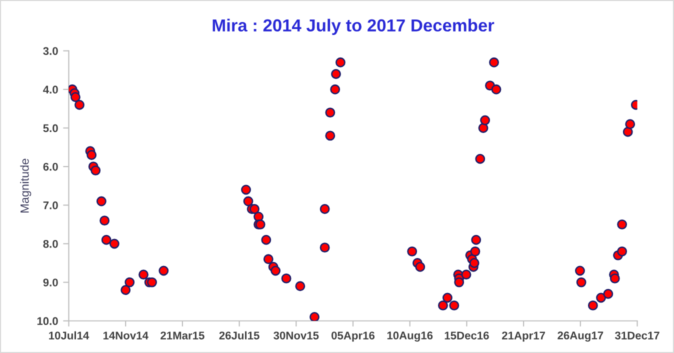 Image resolution: width=674 pixels, height=353 pixels. What do you see at coordinates (50, 90) in the screenshot?
I see `y-tick-label: 4.0` at bounding box center [50, 90].